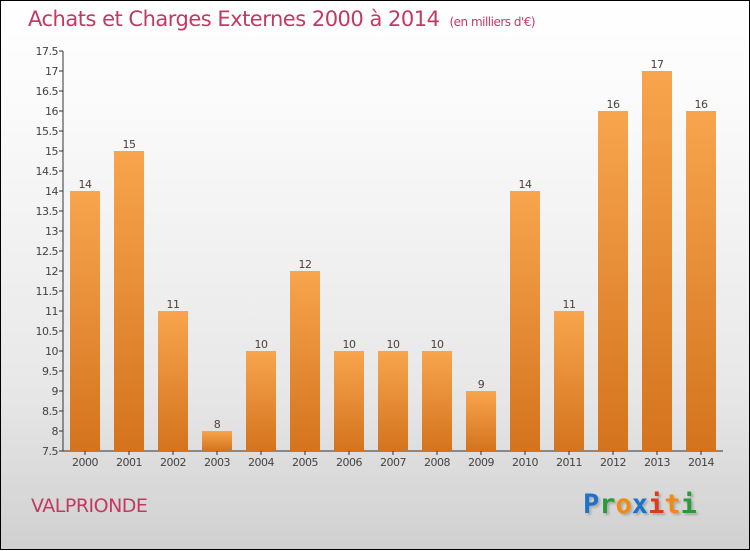  What do you see at coordinates (481, 462) in the screenshot?
I see `x-tick-label: 2009` at bounding box center [481, 462].